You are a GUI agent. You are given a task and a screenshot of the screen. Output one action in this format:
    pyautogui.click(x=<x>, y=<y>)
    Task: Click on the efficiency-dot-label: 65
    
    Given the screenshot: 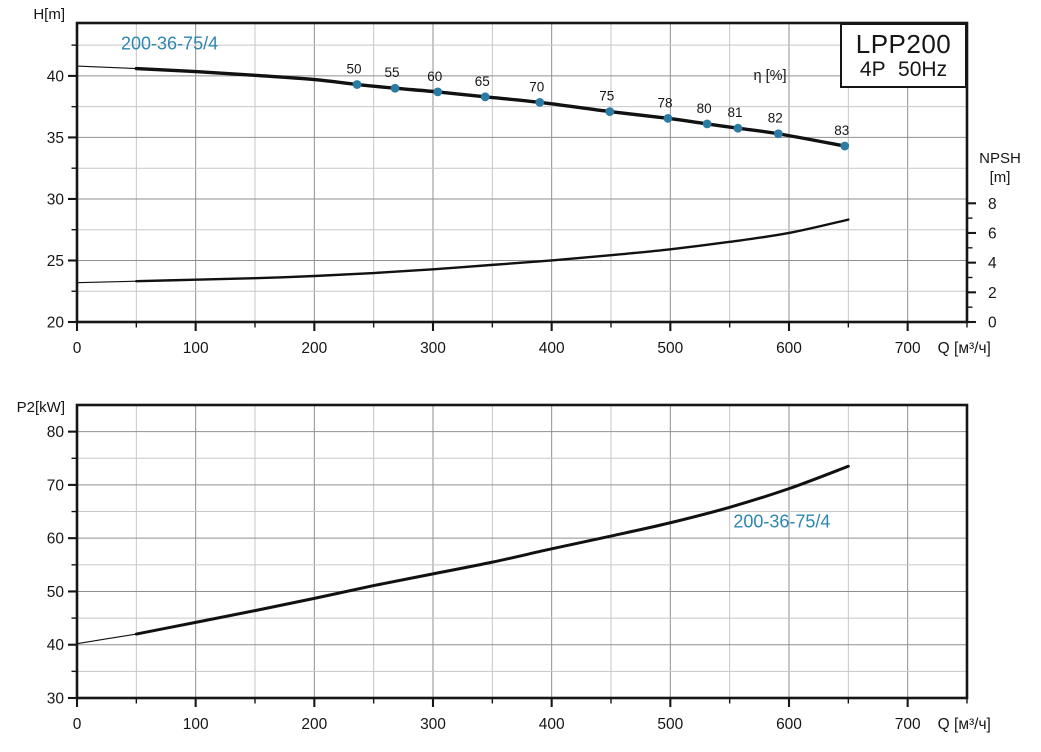 What is the action you would take?
    pyautogui.click(x=482, y=81)
    